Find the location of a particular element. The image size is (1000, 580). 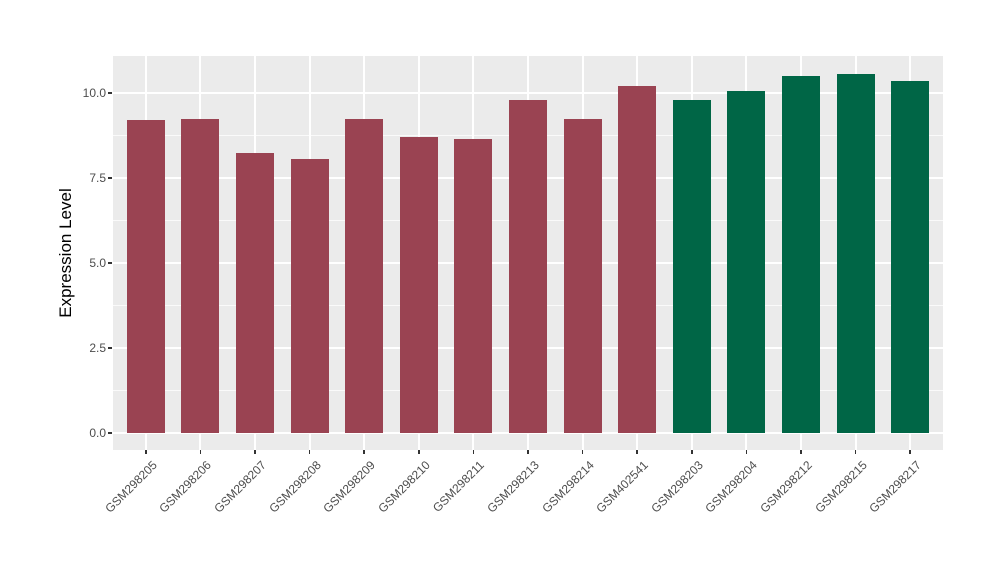

x-tick-label: GSM298206 is located at coordinates (185, 487).